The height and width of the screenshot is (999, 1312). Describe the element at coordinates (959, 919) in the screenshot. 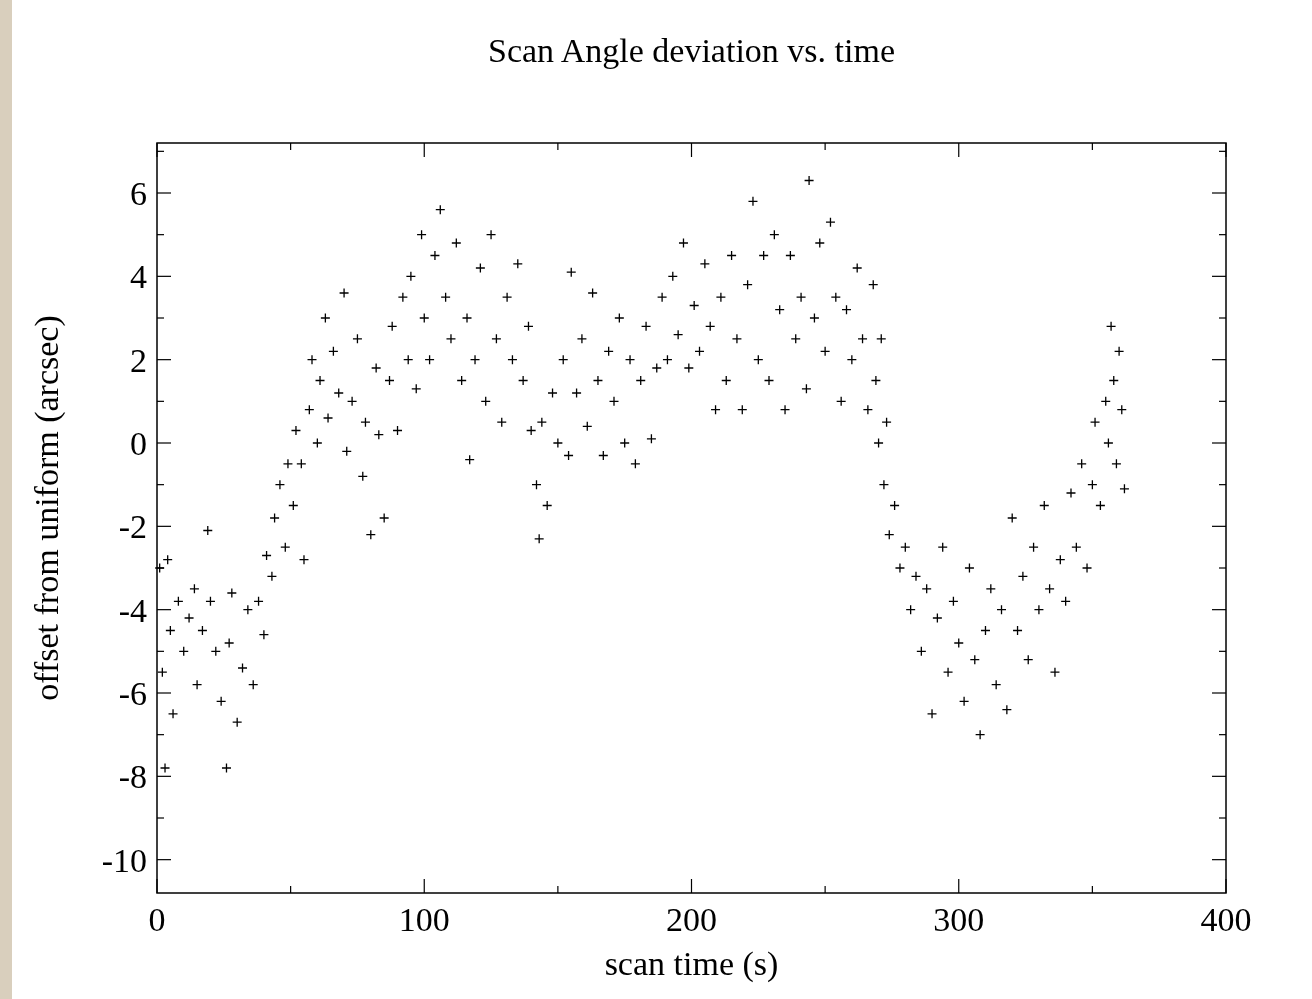

I see `x-tick-label: 300` at that location.